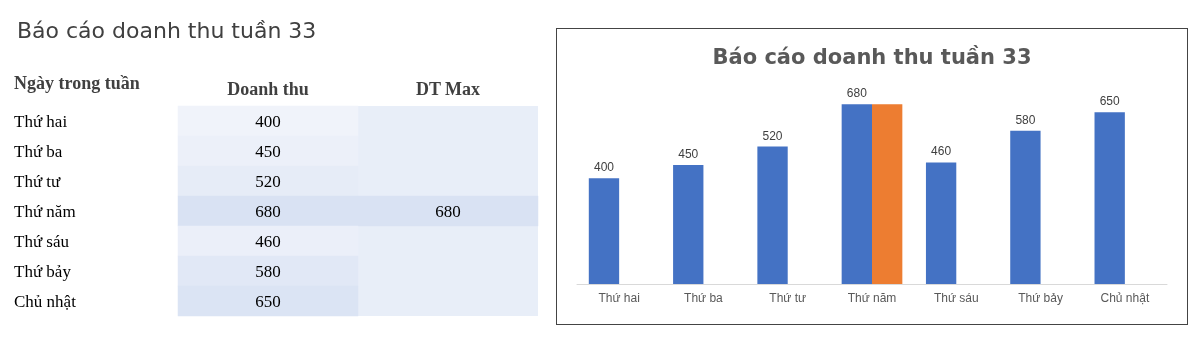 Image resolution: width=1195 pixels, height=337 pixels. Describe the element at coordinates (38, 151) in the screenshot. I see `y-tick-label: Thứ ba` at that location.